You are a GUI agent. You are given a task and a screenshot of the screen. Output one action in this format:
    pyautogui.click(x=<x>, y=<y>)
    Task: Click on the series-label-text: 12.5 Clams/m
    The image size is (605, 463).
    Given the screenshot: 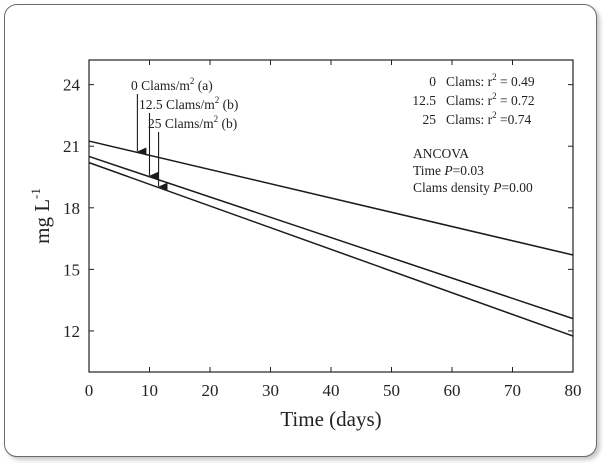 What is the action you would take?
    pyautogui.click(x=177, y=104)
    